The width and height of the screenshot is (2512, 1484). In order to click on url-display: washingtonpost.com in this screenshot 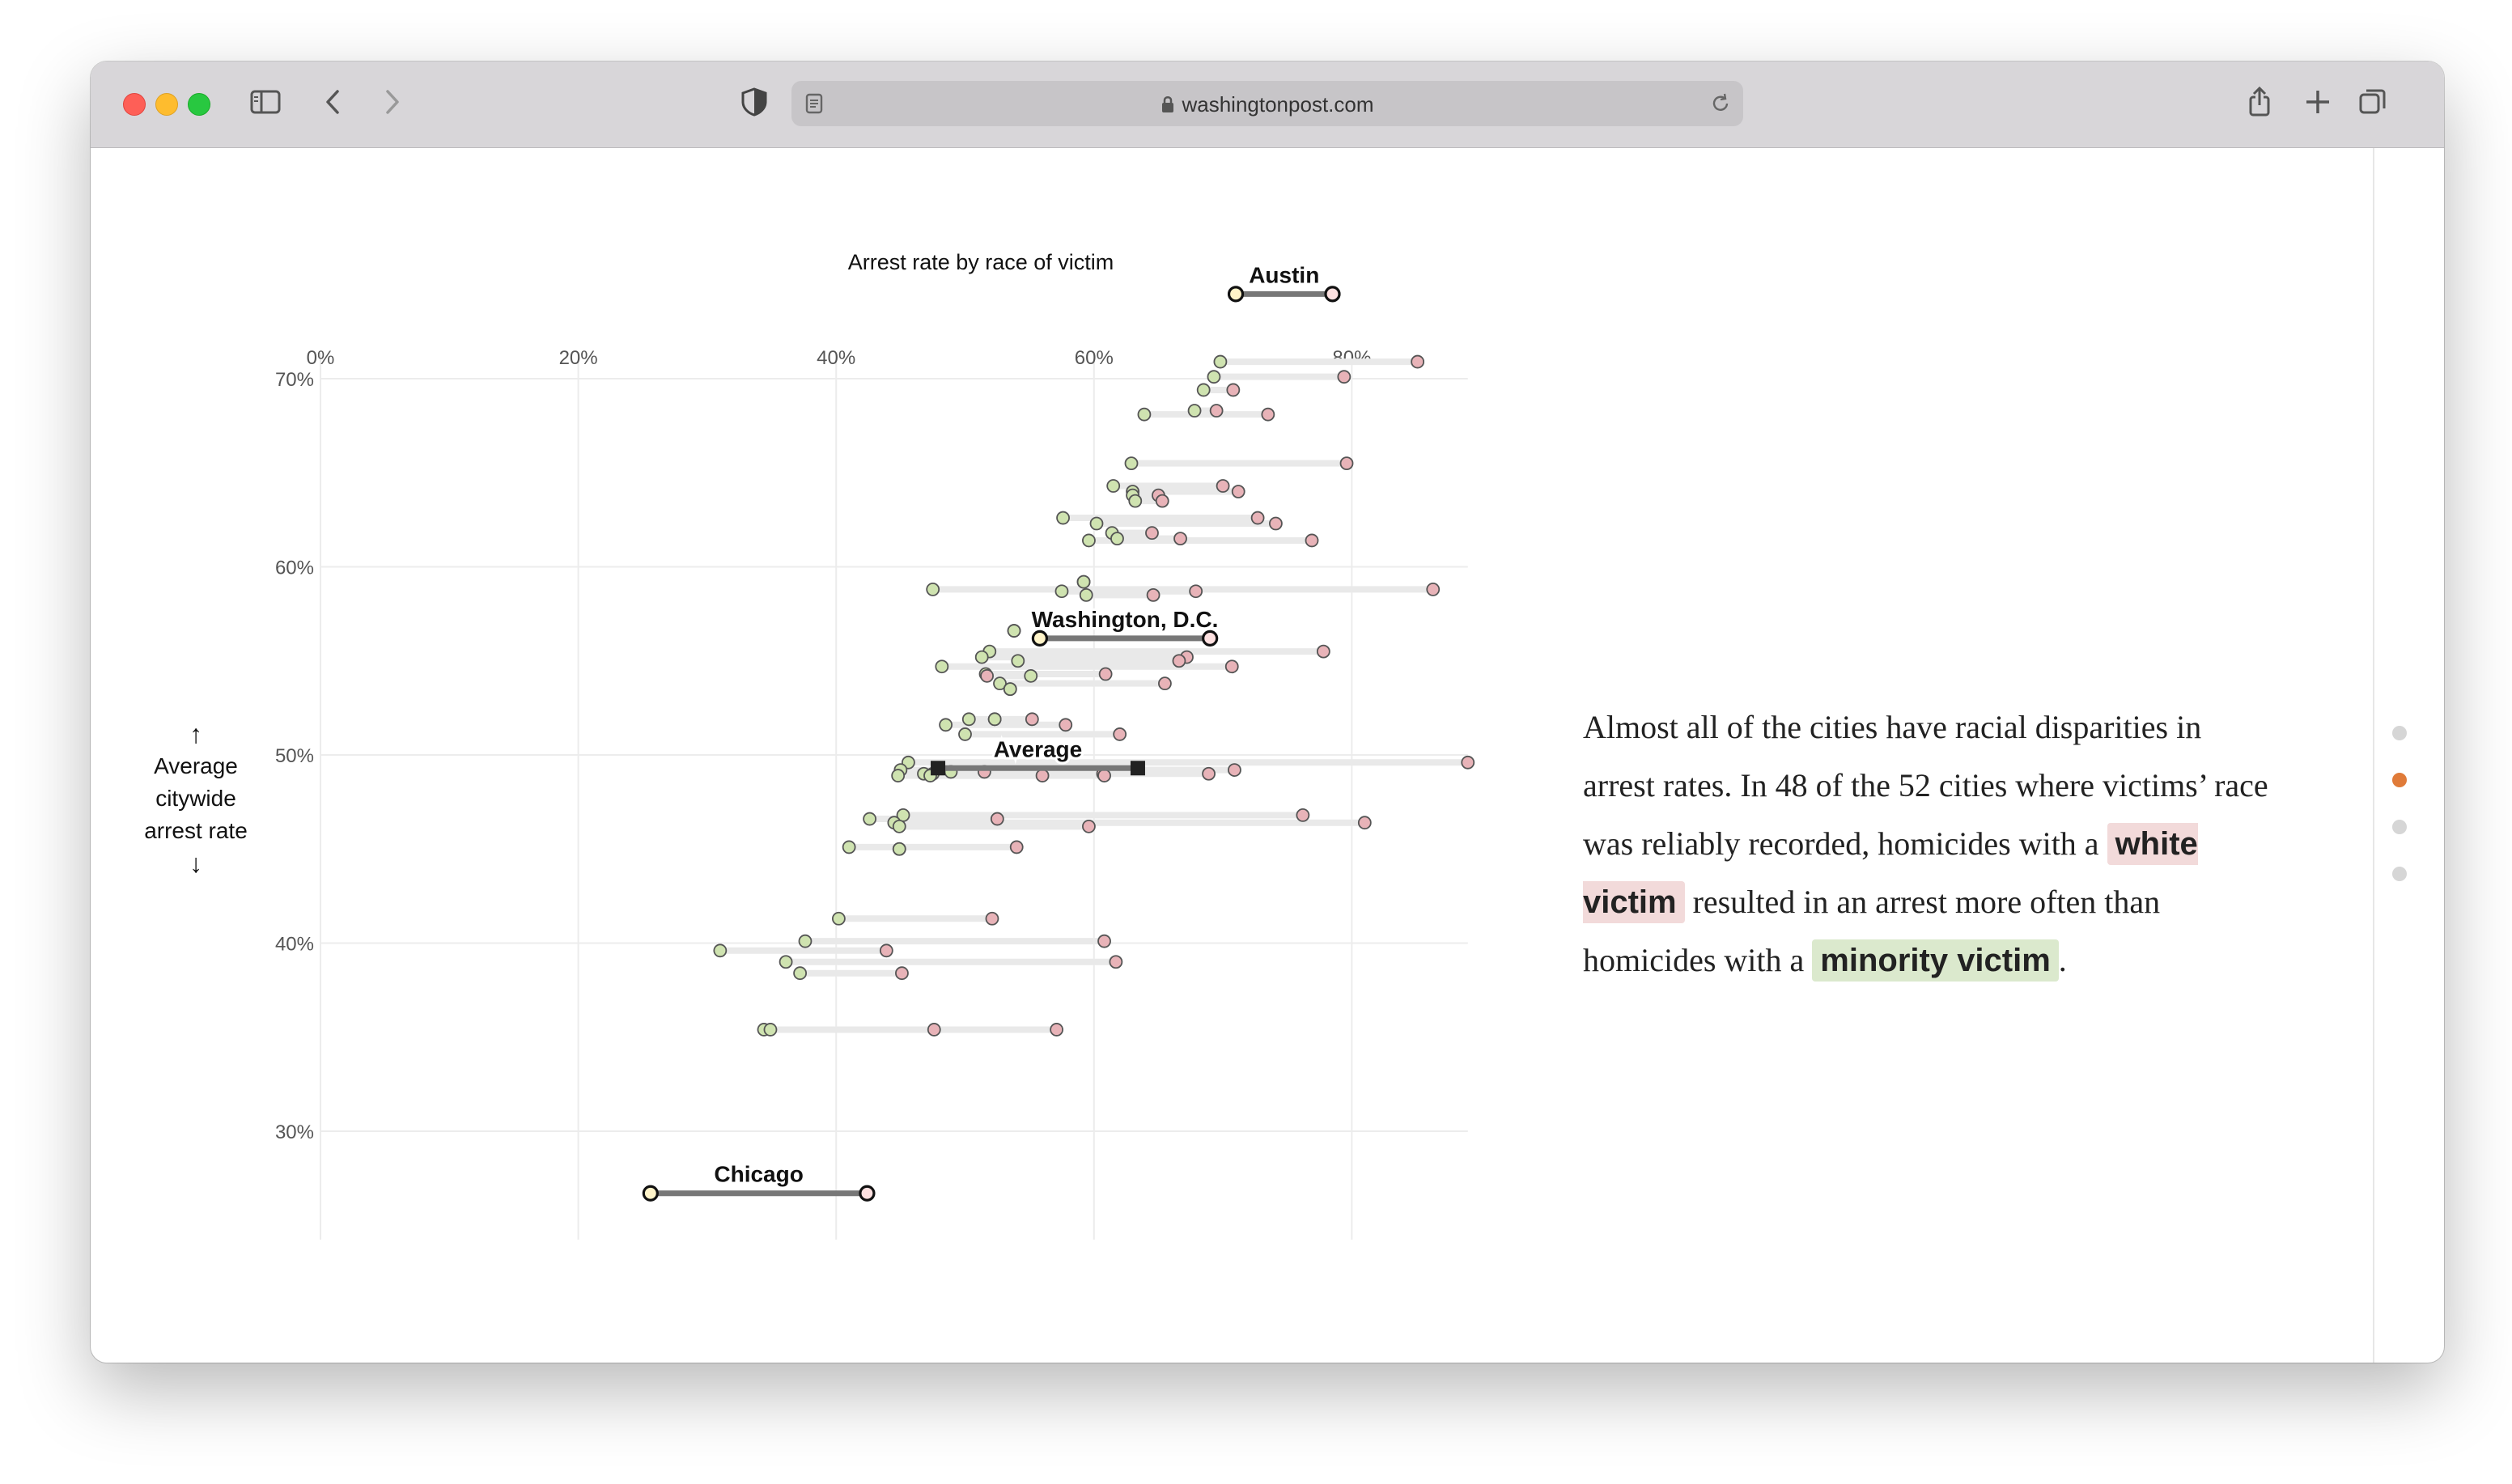, I will do `click(1267, 104)`.